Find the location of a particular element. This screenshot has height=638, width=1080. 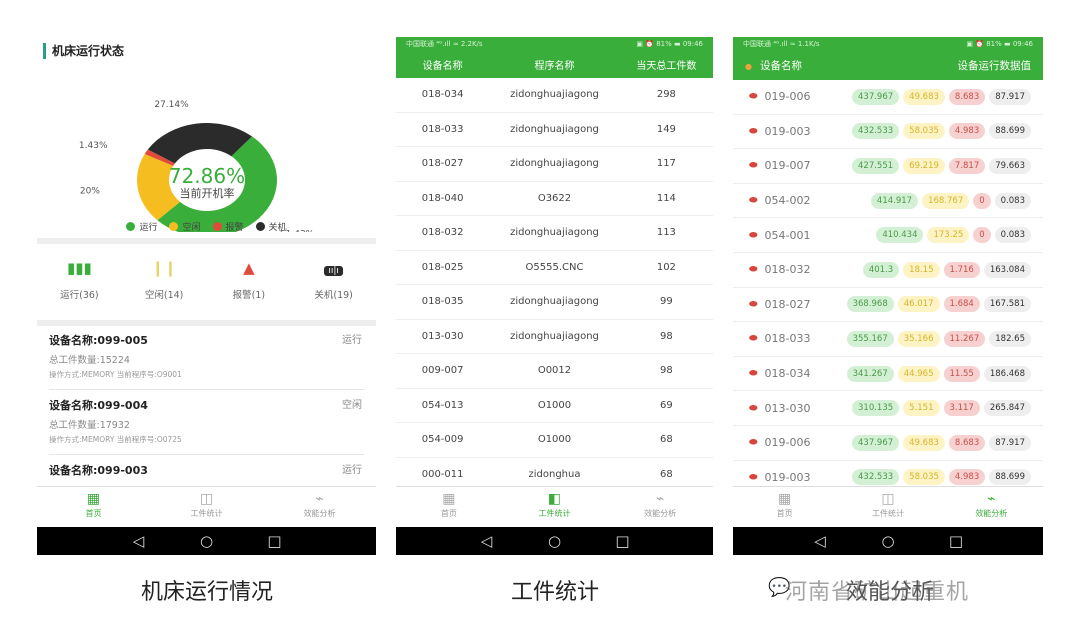

list-item: ⬬ 013-030 310.135 5.151 3.117 265.847 is located at coordinates (888, 408).